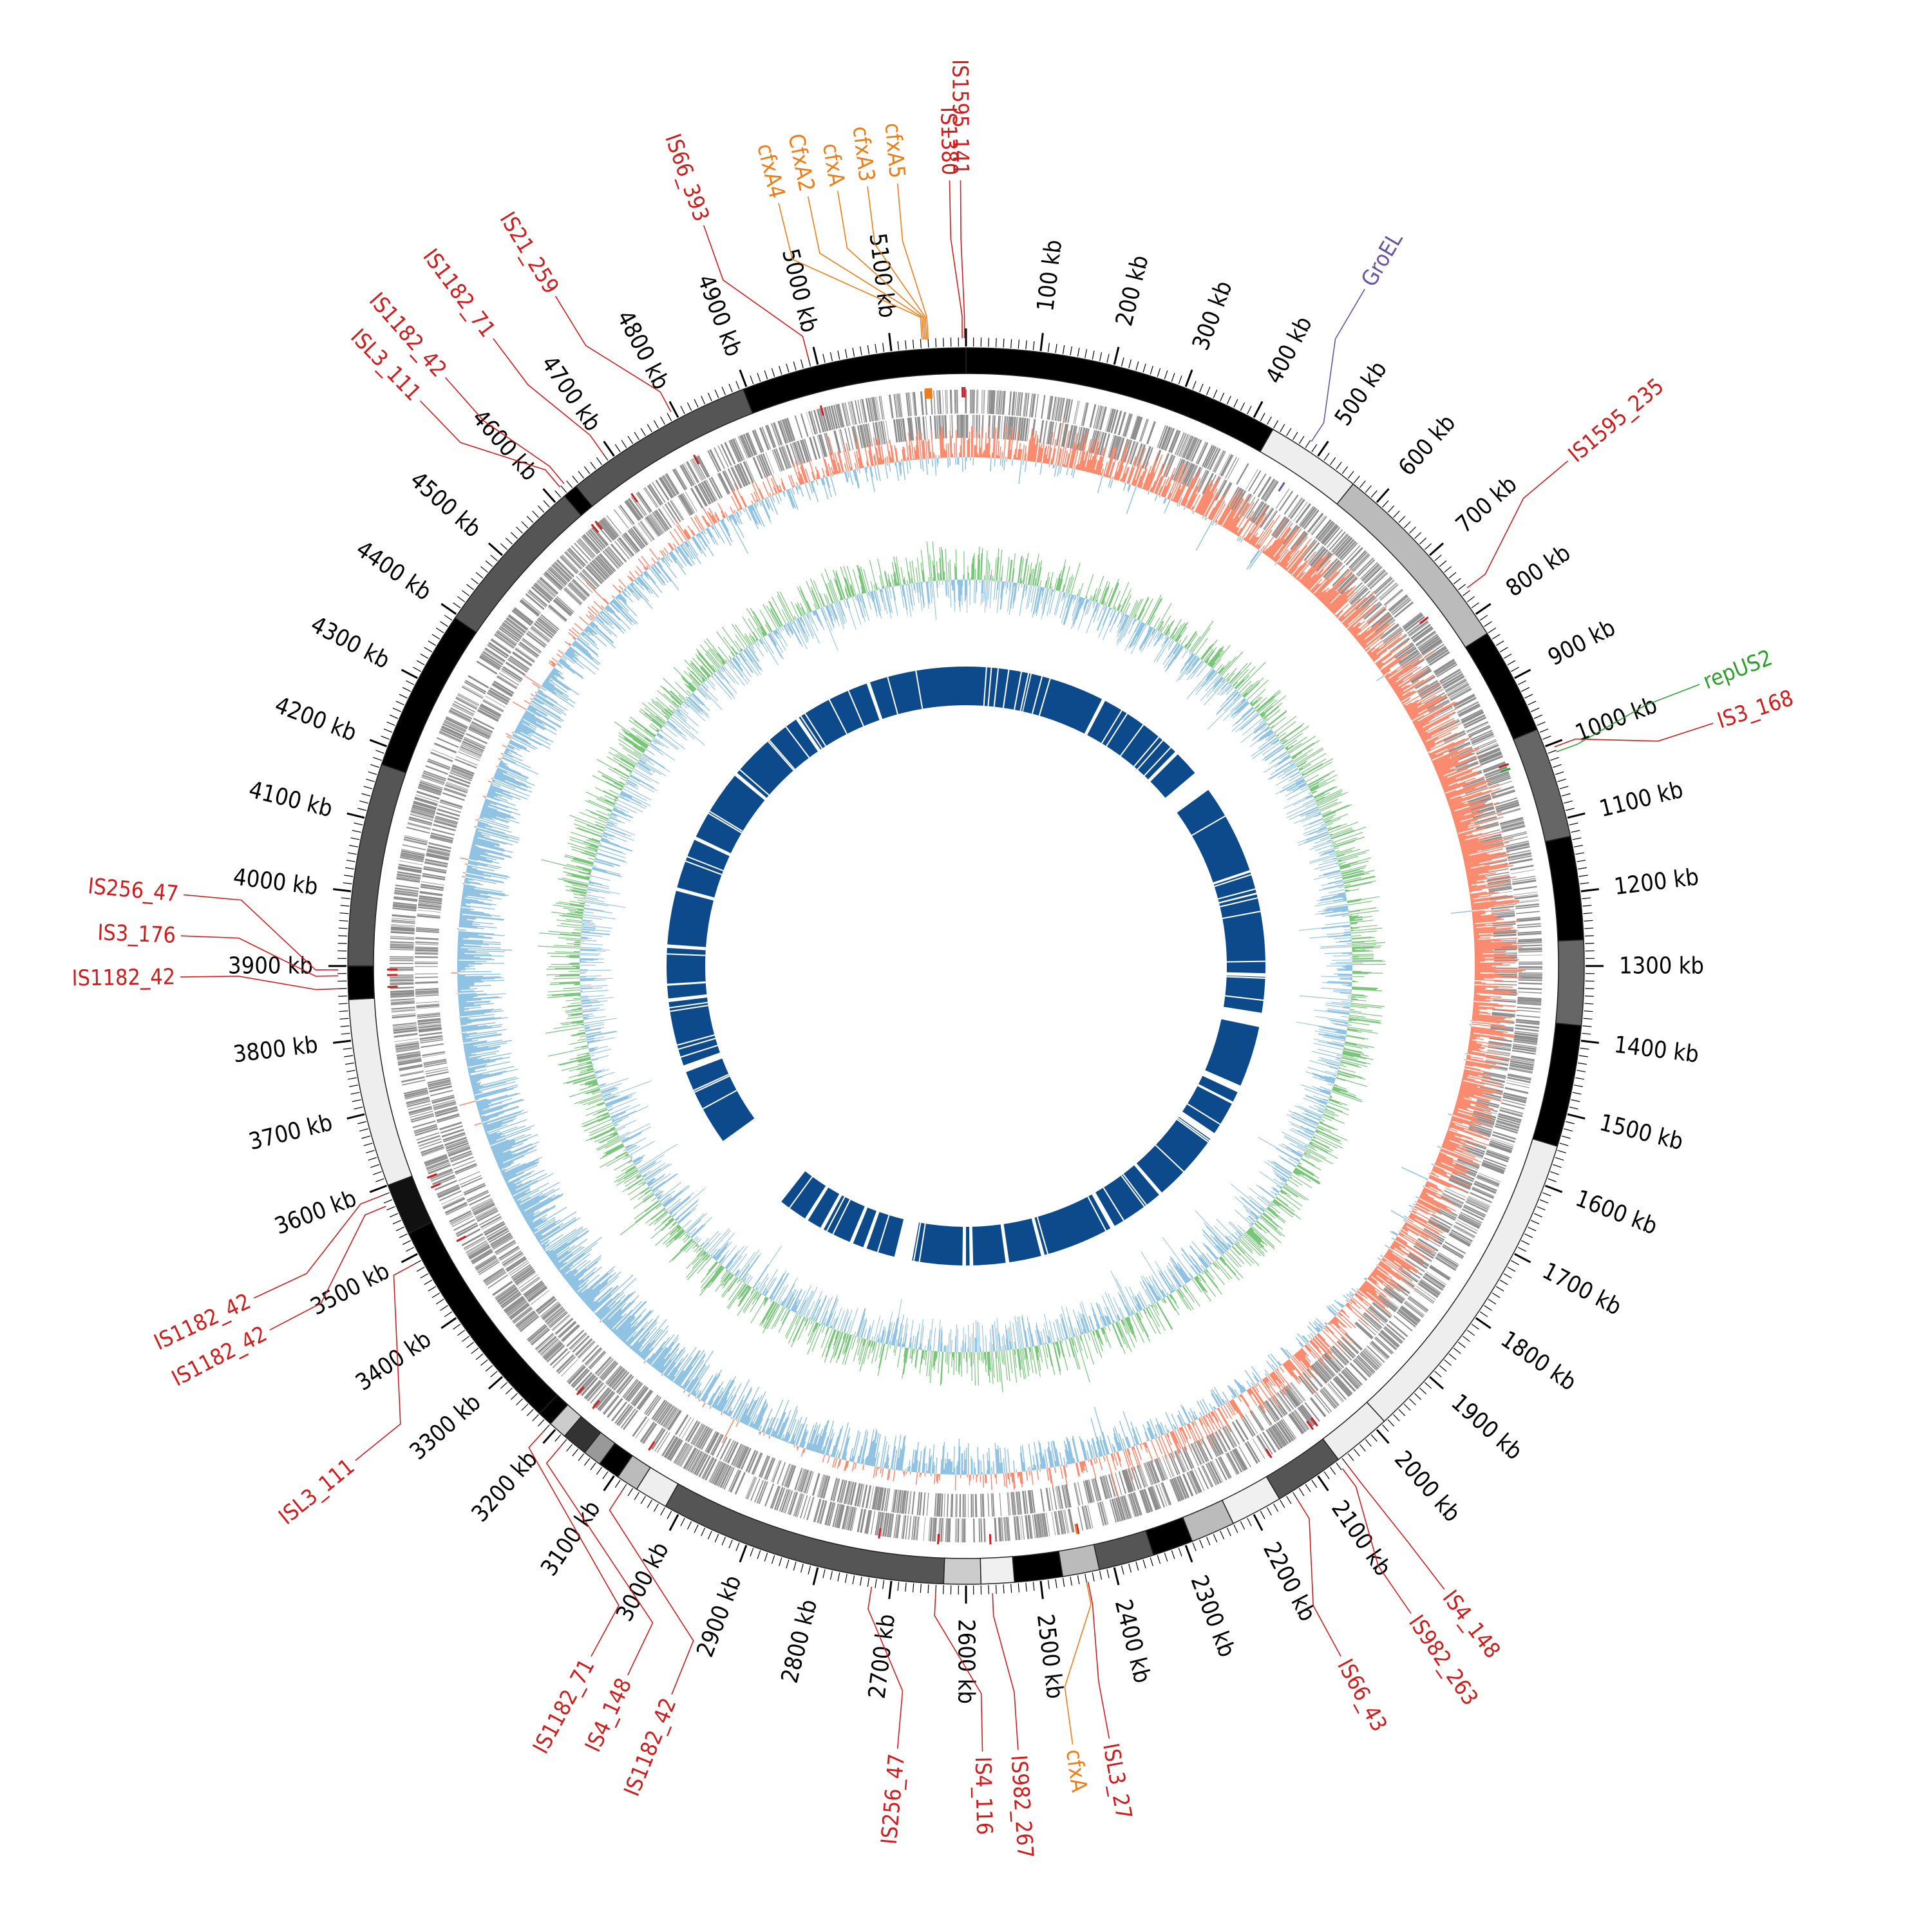 The image size is (1932, 1932). What do you see at coordinates (1581, 1289) in the screenshot?
I see `tick-label: 1700 kb` at bounding box center [1581, 1289].